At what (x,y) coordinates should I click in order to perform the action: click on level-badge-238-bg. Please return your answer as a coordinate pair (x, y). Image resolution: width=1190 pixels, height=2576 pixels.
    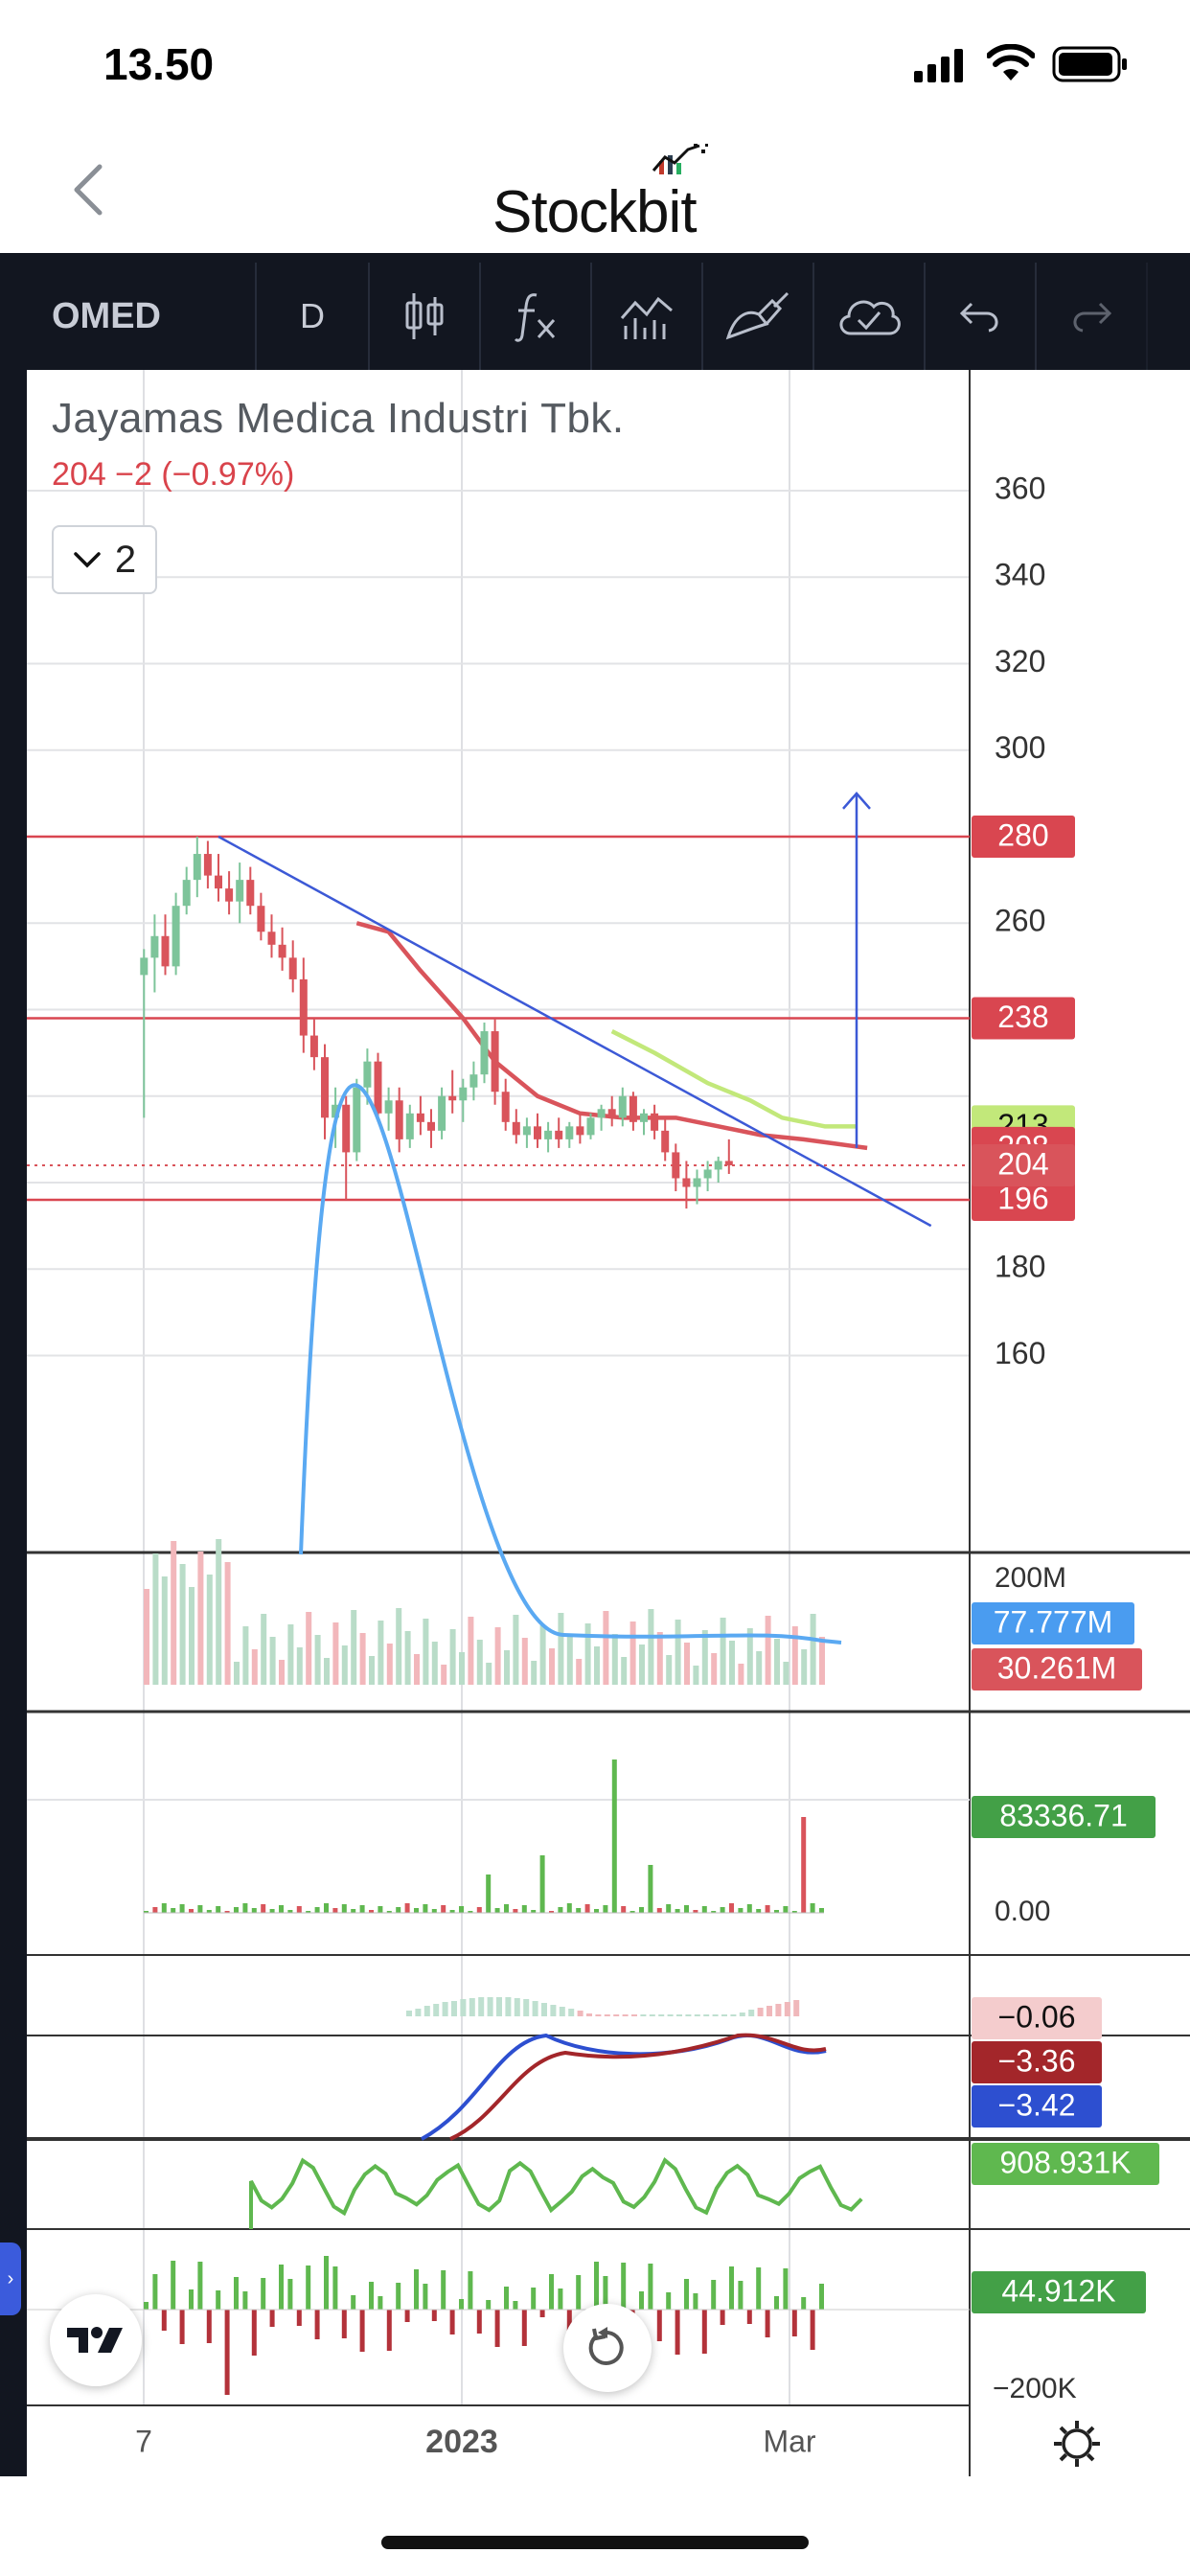
    Looking at the image, I should click on (1023, 1019).